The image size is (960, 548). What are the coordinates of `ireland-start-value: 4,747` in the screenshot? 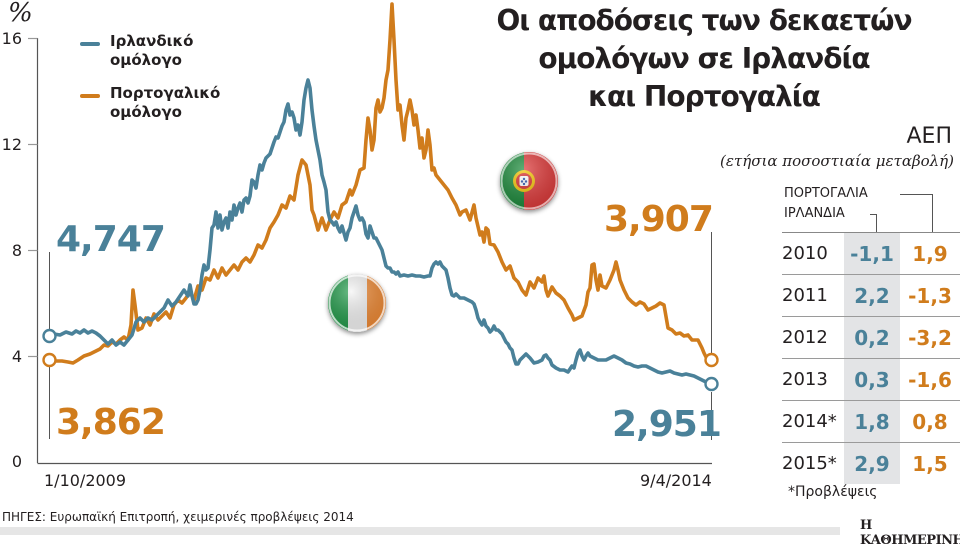 It's located at (111, 239).